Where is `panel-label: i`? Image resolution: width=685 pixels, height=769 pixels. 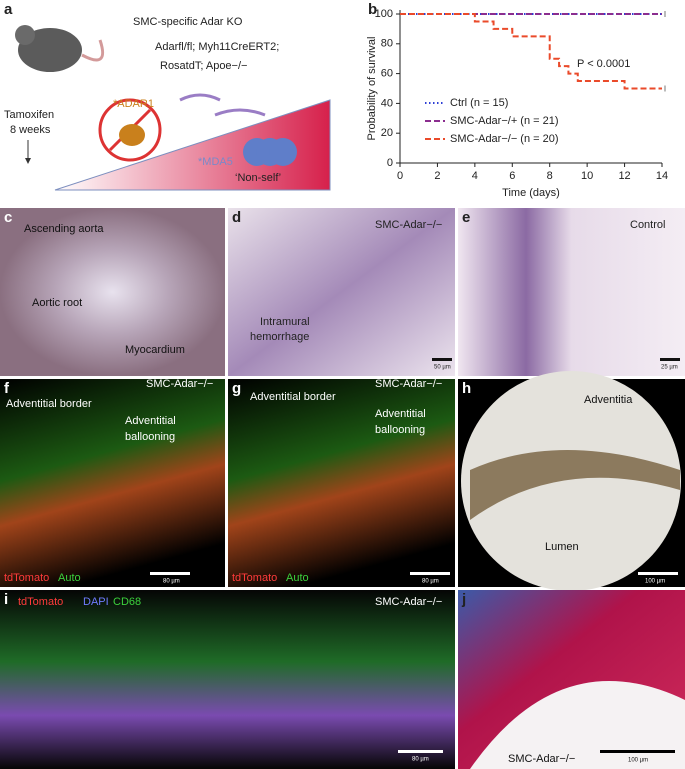
panel-label: i is located at coordinates (6, 599).